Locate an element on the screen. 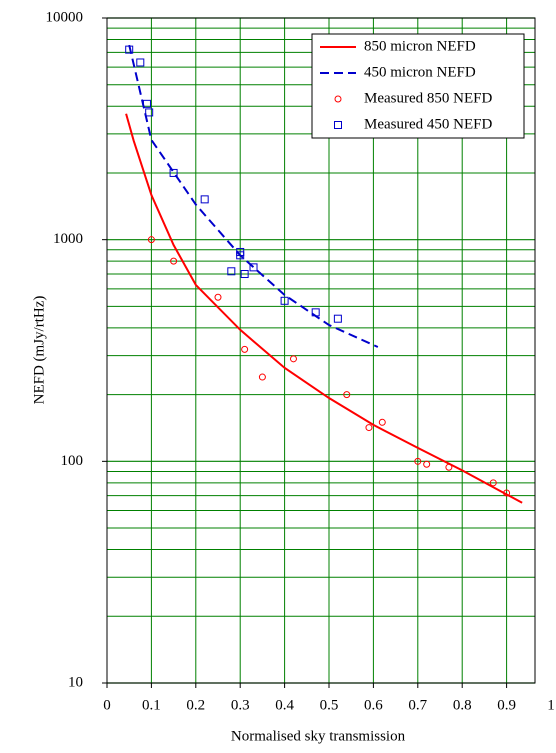 The width and height of the screenshot is (556, 753). x-tick-label: 0.3 is located at coordinates (240, 705).